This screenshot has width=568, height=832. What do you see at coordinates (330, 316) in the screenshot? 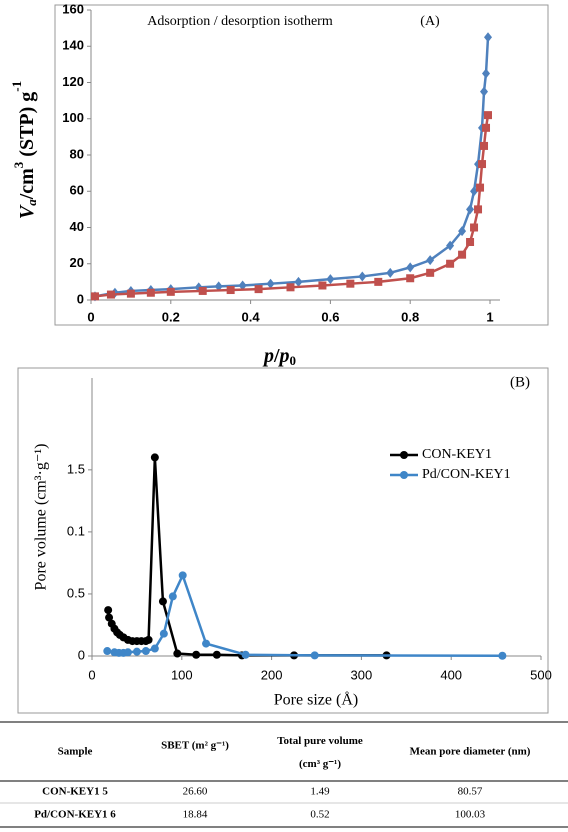
I see `x-tick-label: 0.6` at bounding box center [330, 316].